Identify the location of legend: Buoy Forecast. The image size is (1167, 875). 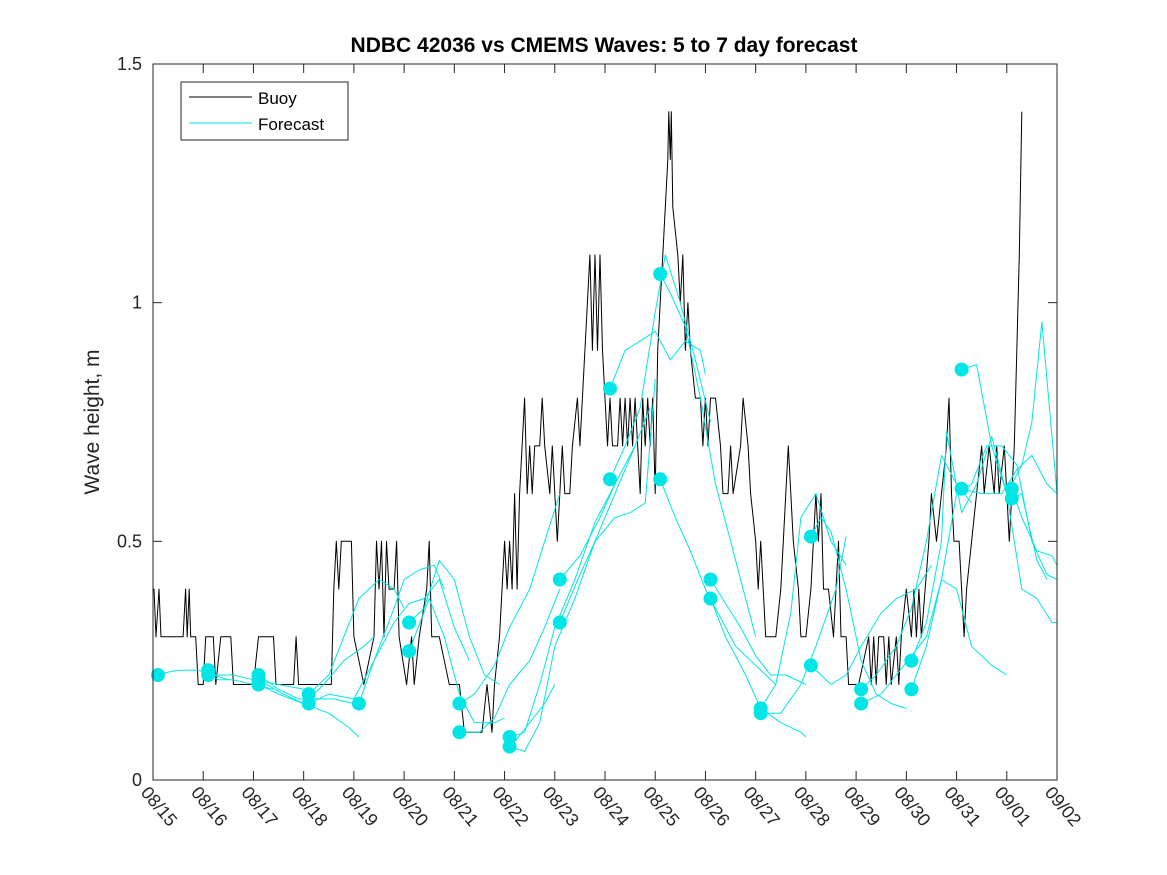
(264, 111).